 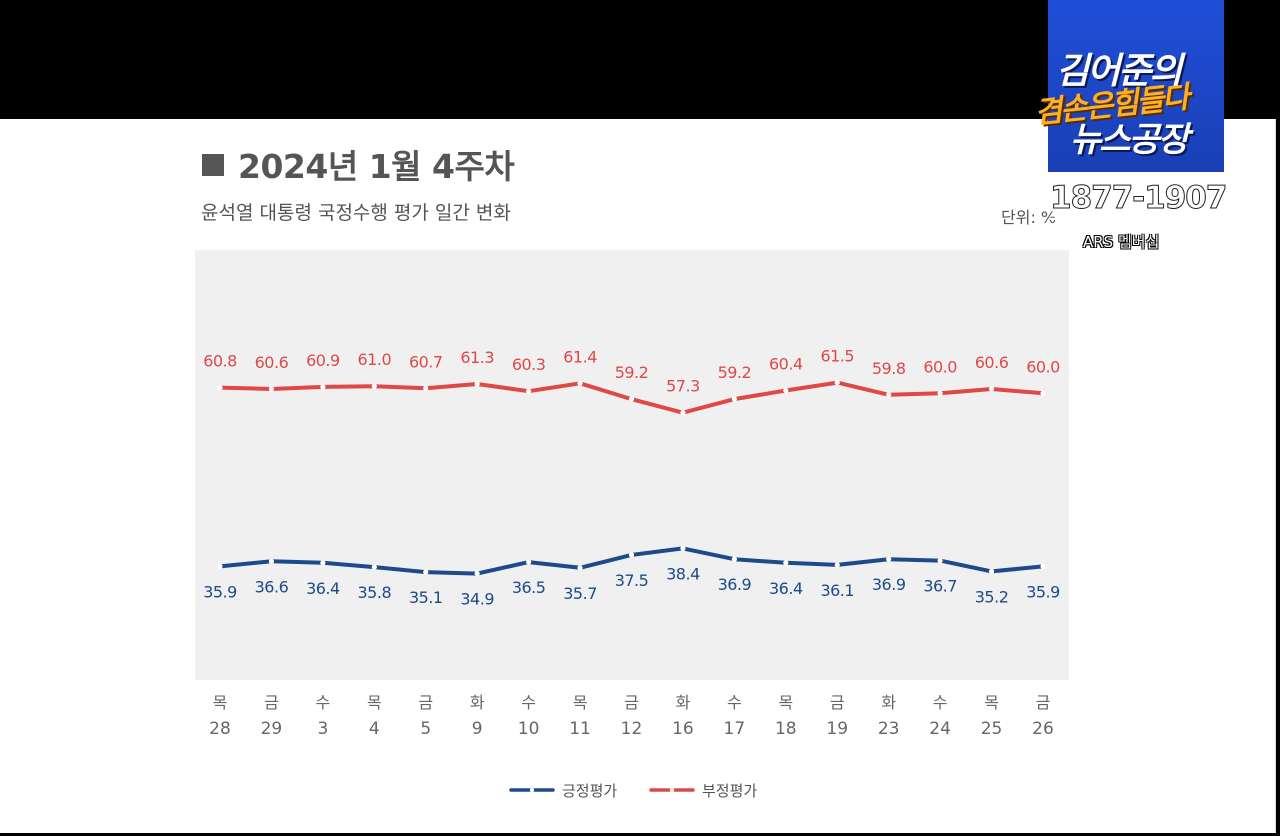 I want to click on negative-data-label-15: 60.6, so click(x=992, y=362).